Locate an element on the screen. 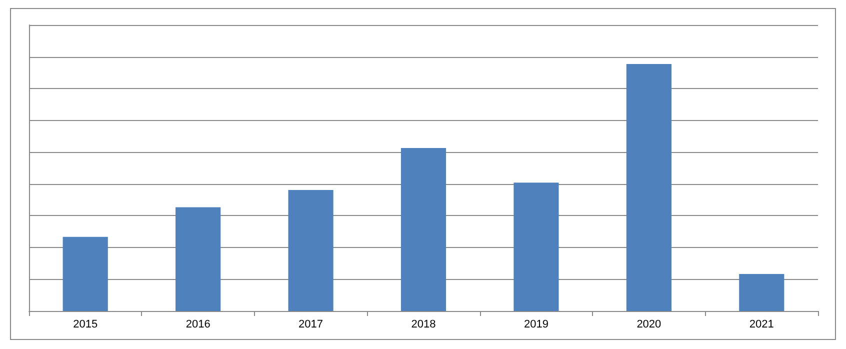  x-tick-label: 2015 is located at coordinates (85, 324).